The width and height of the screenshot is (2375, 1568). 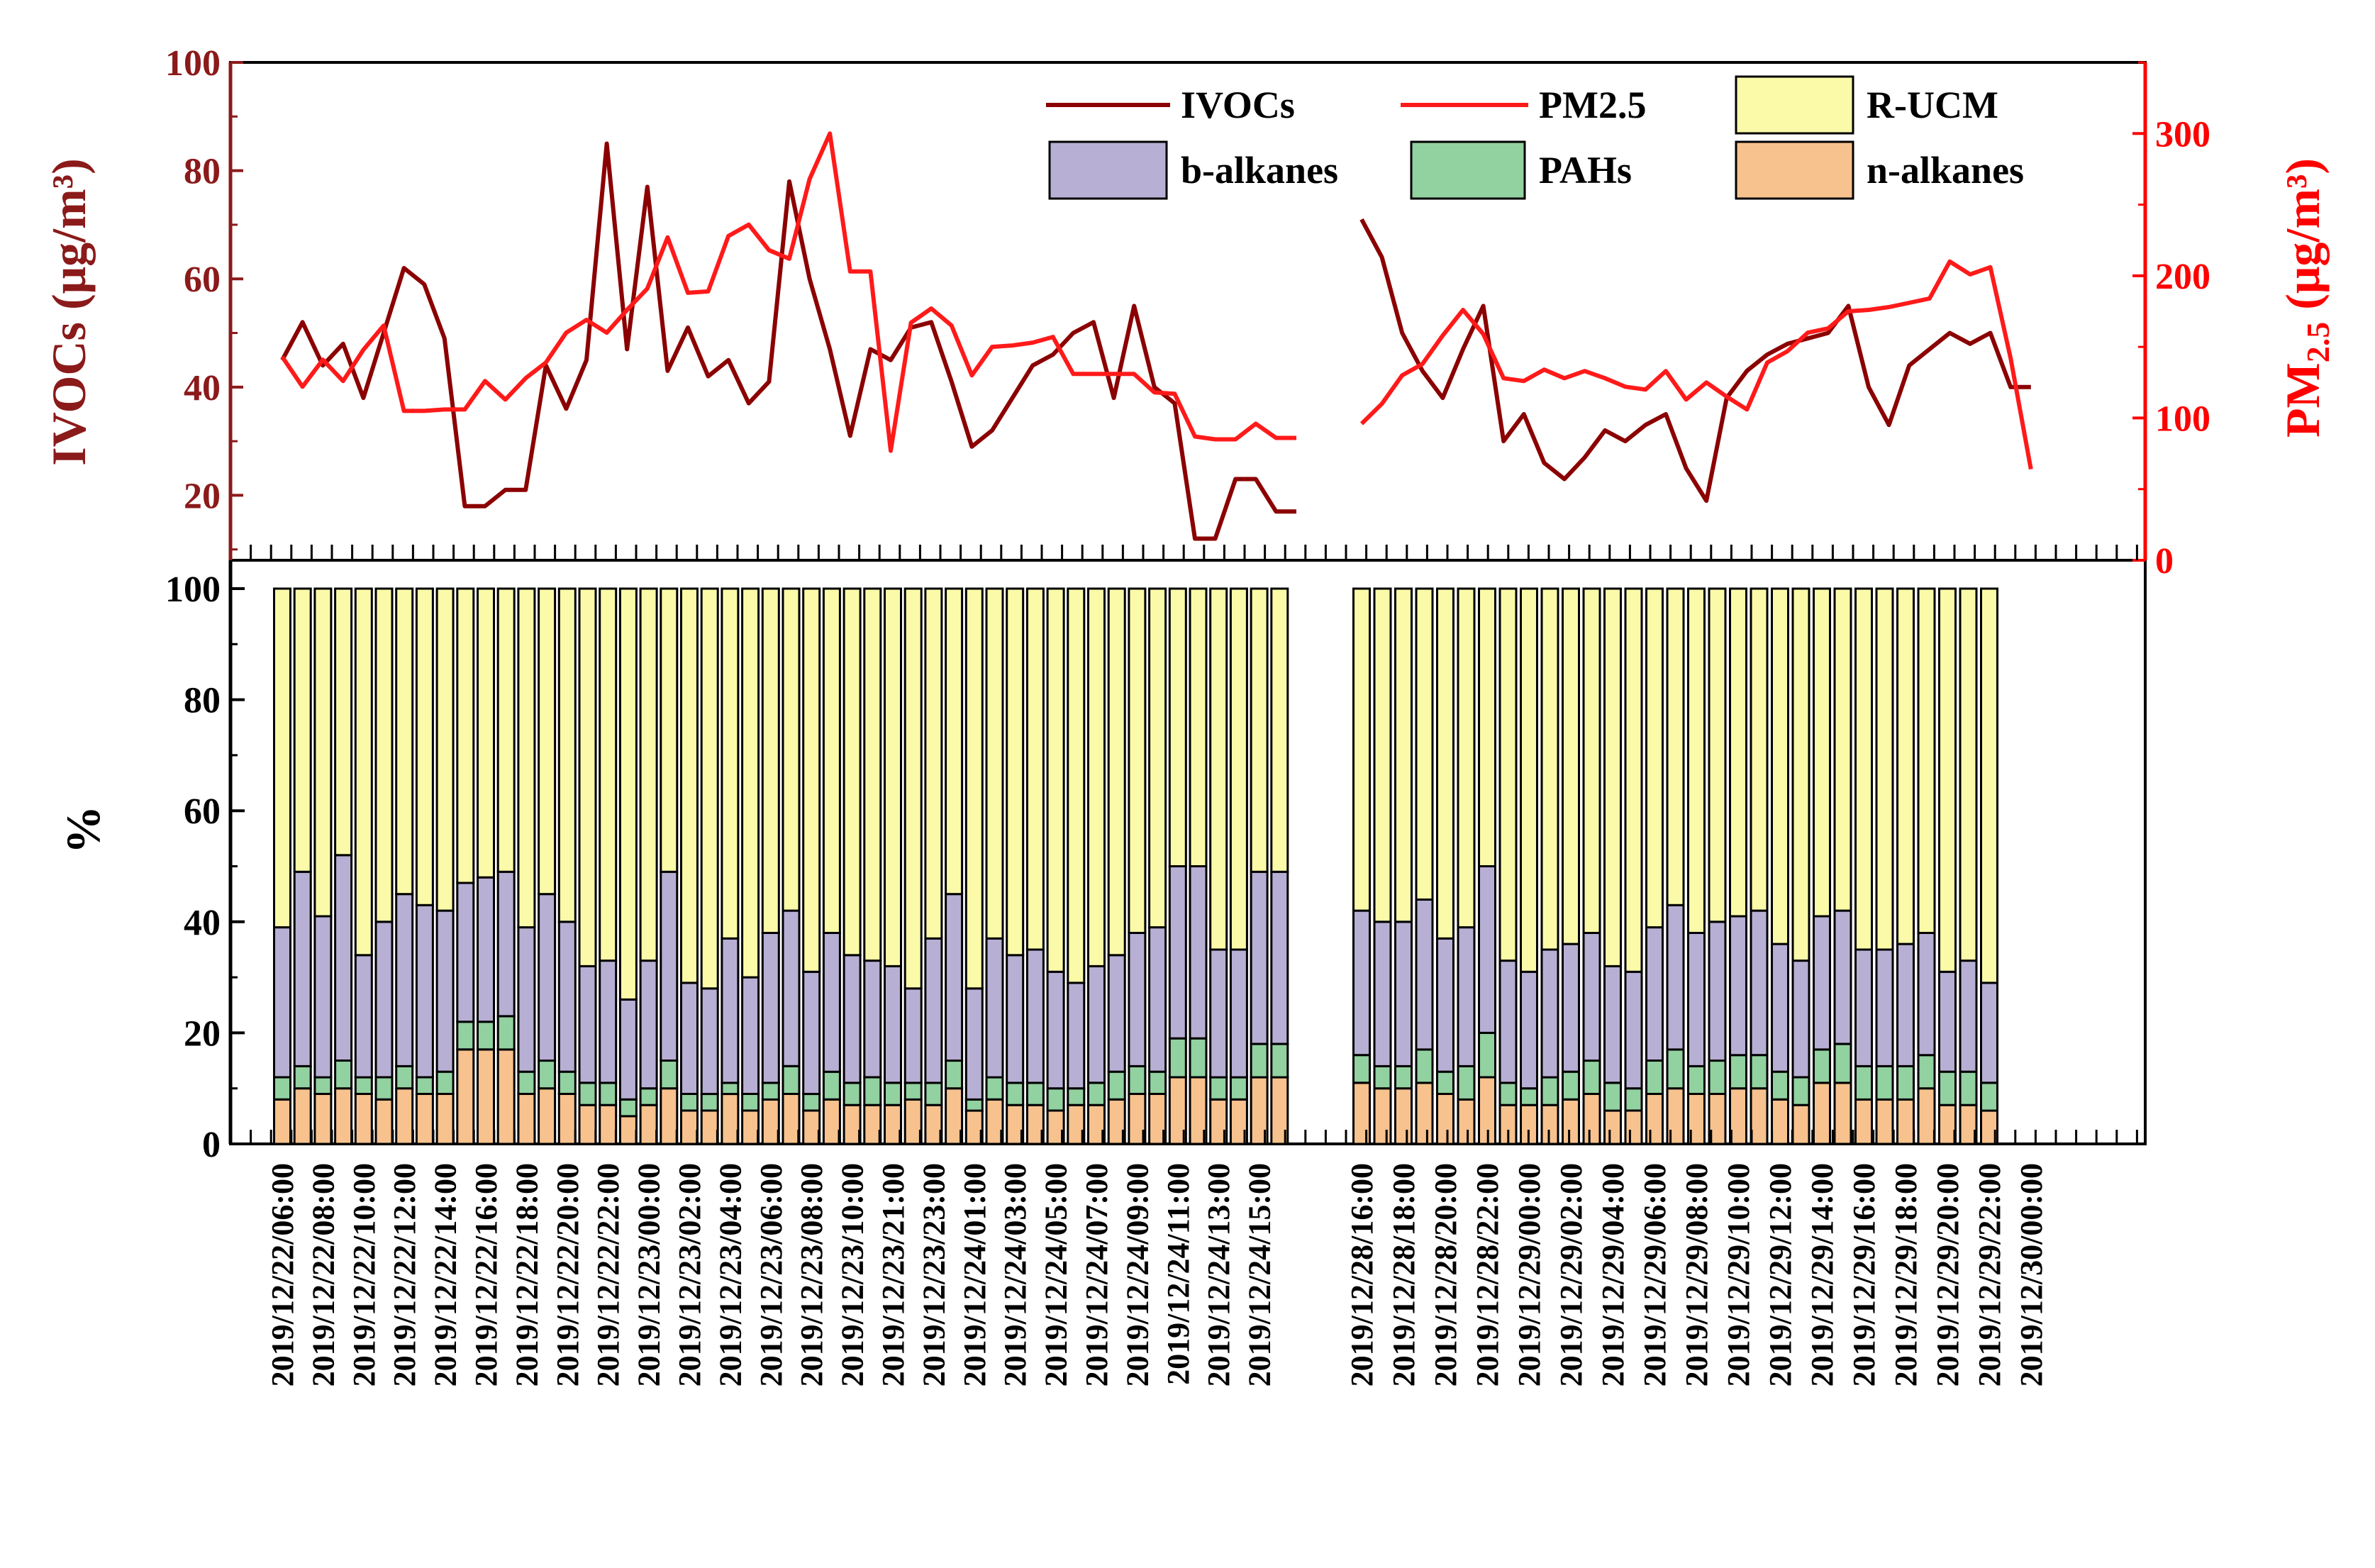 I want to click on pm25-tick-label: 300, so click(x=2182, y=134).